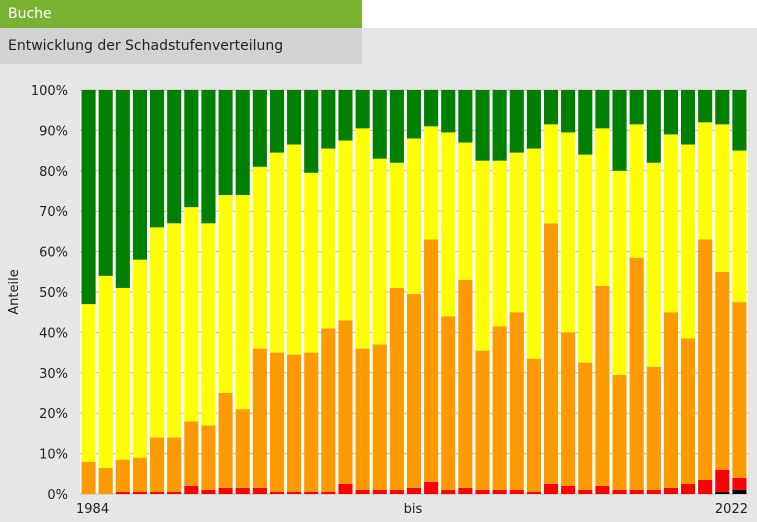 The image size is (757, 522). I want to click on y-tick-label: 70%, so click(53, 212).